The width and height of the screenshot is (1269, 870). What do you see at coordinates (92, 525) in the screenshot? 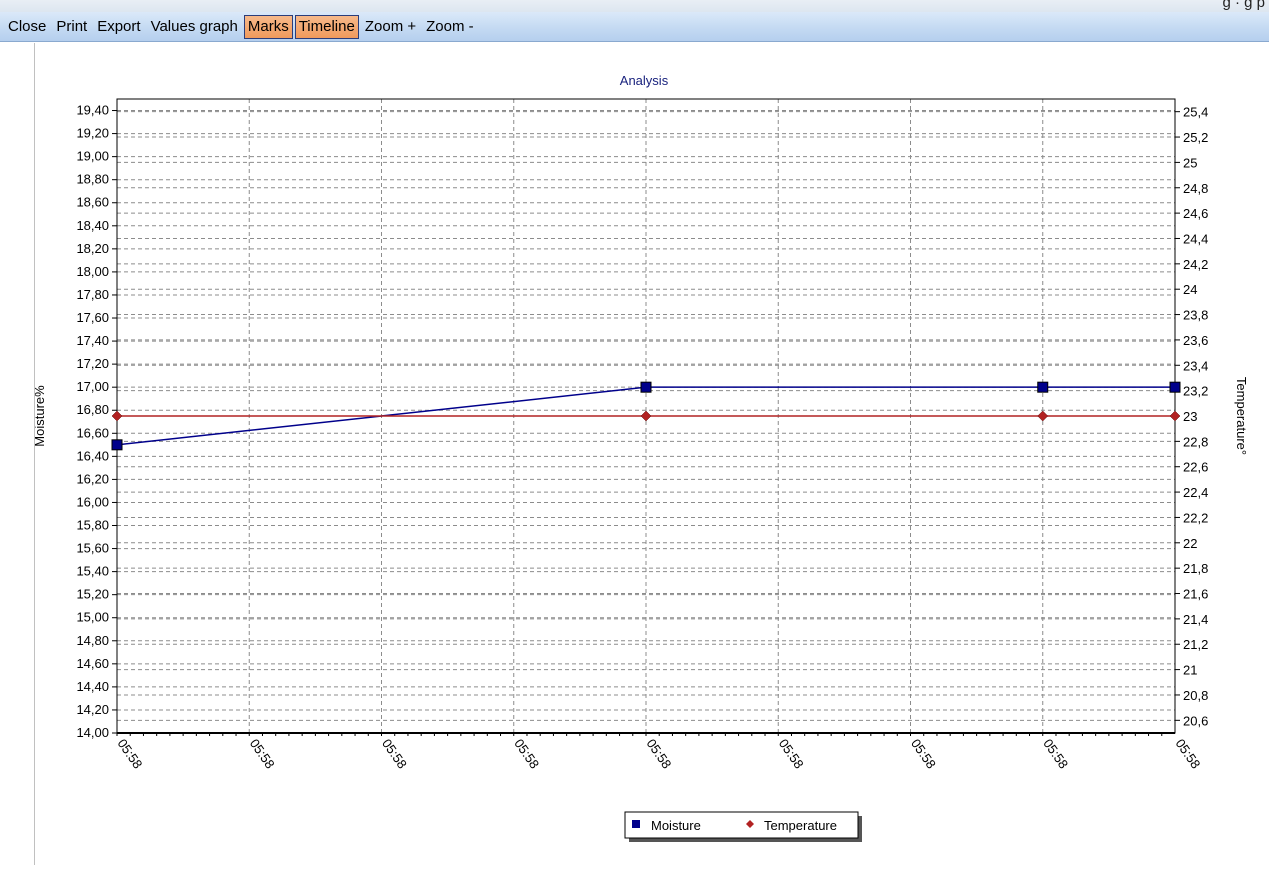
I see `y-left-tick-label: 15,80` at bounding box center [92, 525].